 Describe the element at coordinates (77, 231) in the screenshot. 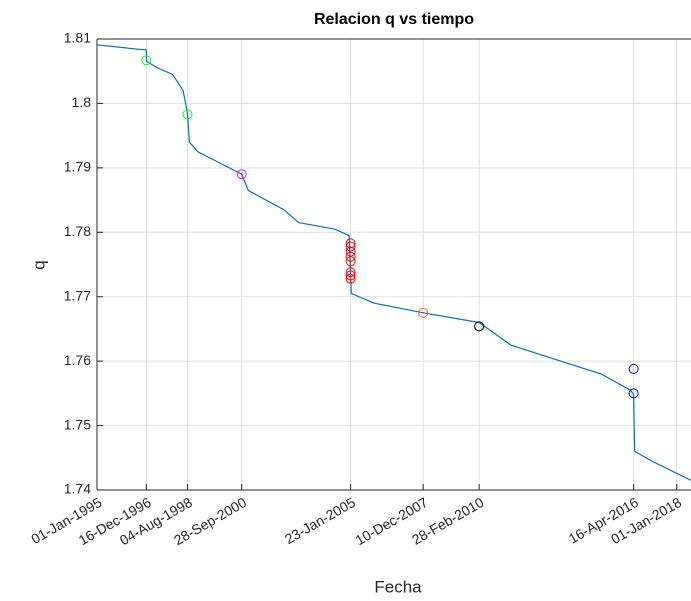

I see `y-tick-label: 1.78` at that location.